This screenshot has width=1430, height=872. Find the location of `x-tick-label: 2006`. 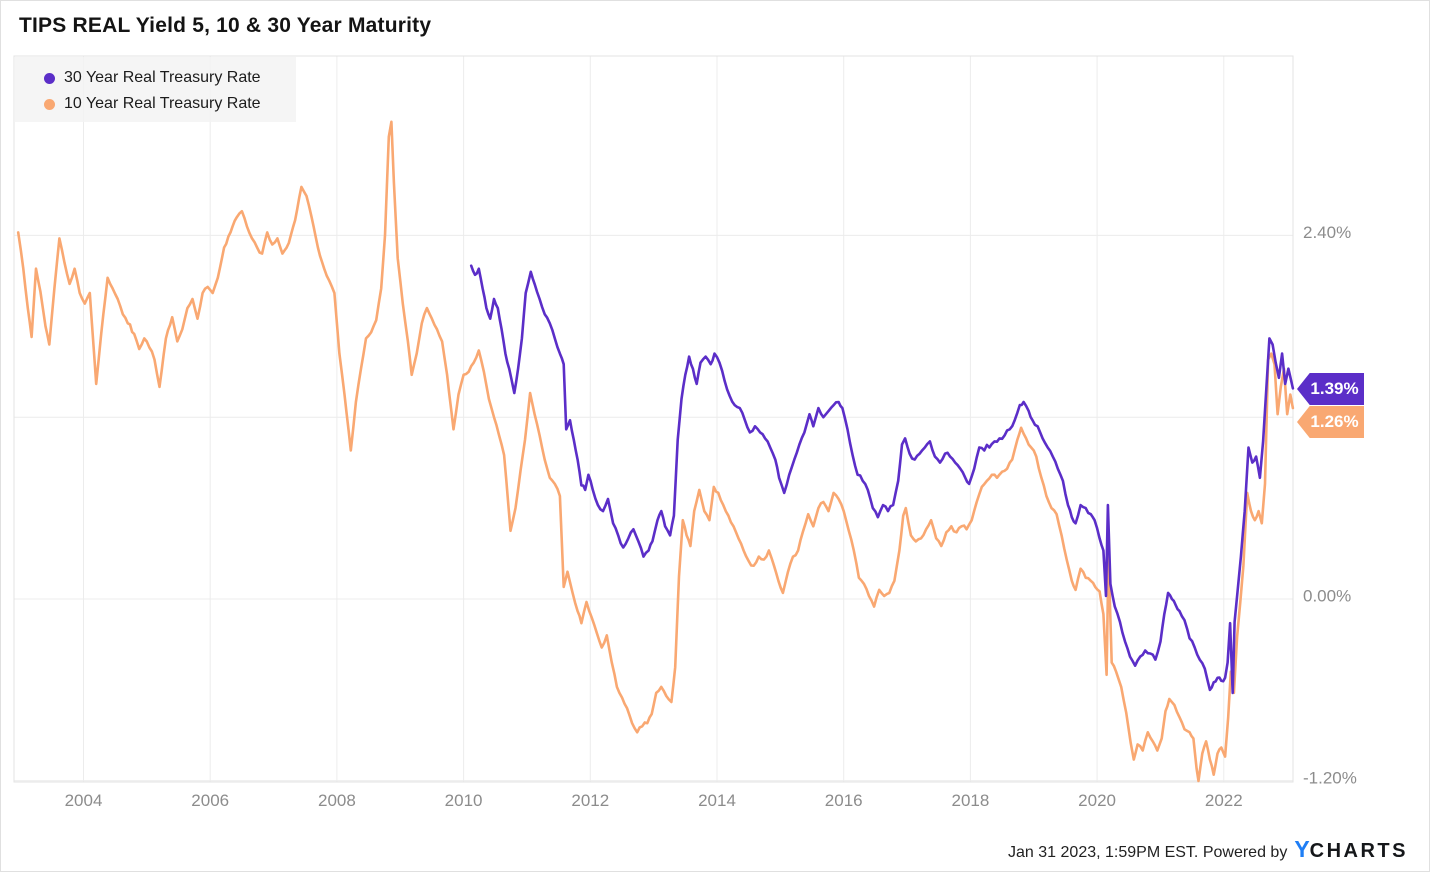

x-tick-label: 2006 is located at coordinates (210, 800).